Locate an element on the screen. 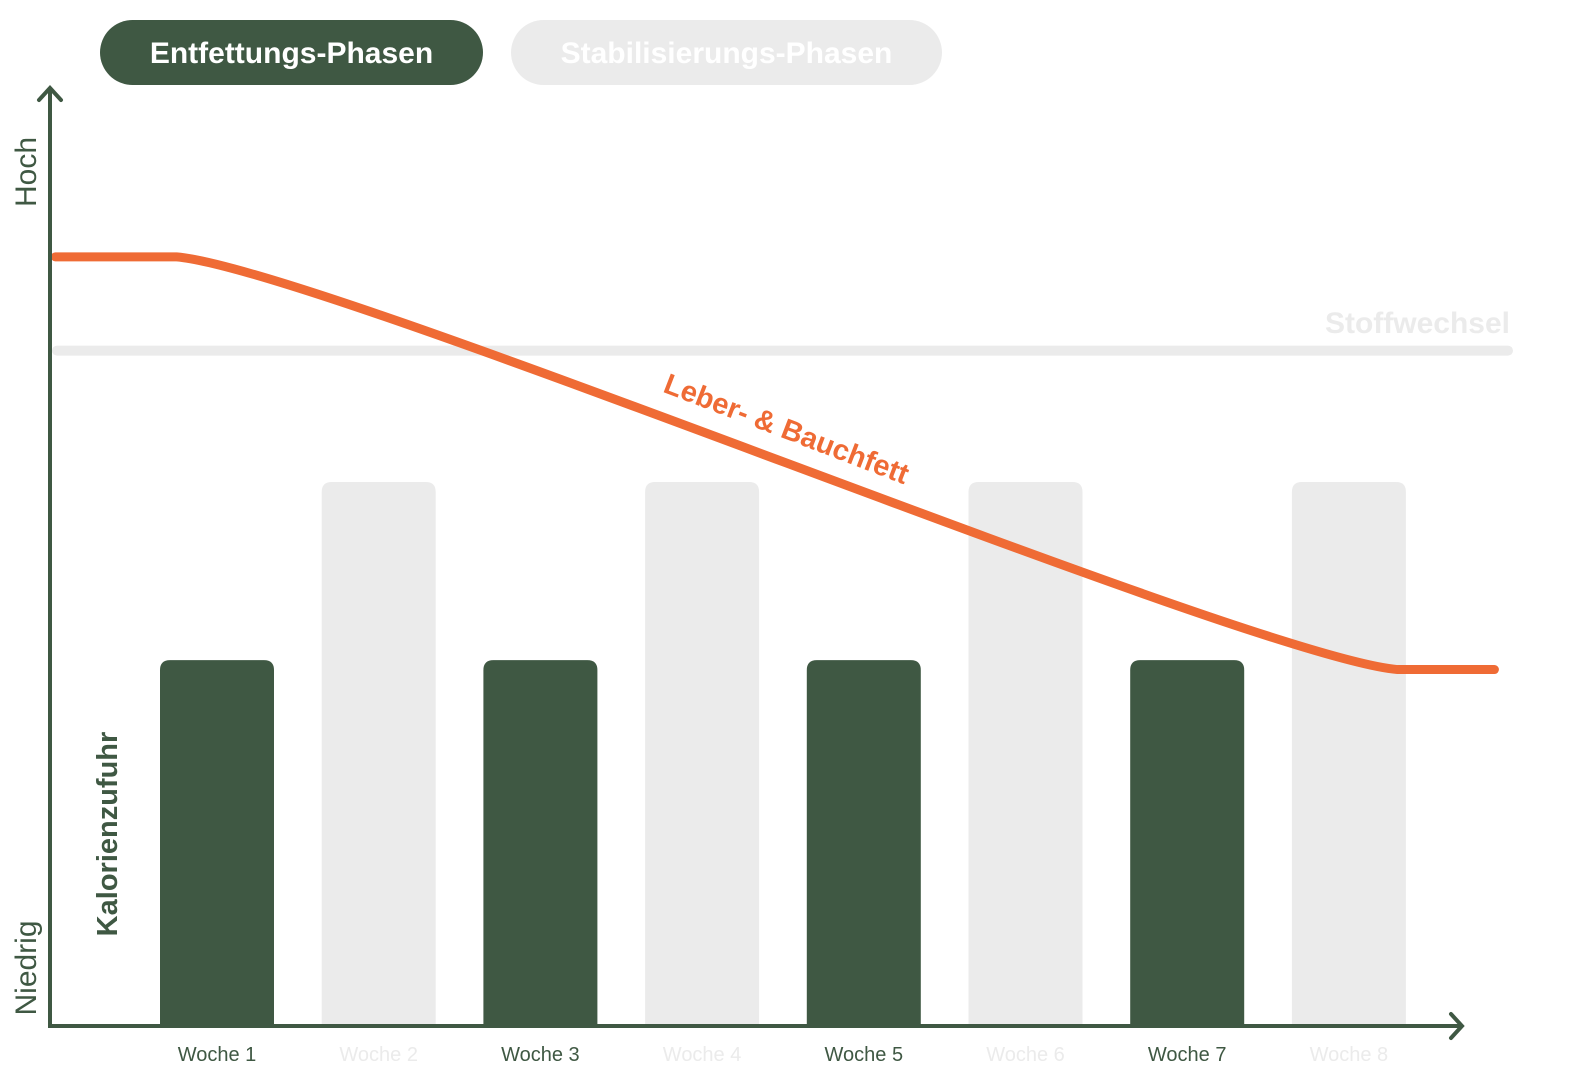 This screenshot has height=1084, width=1580. x-axis is located at coordinates (756, 1026).